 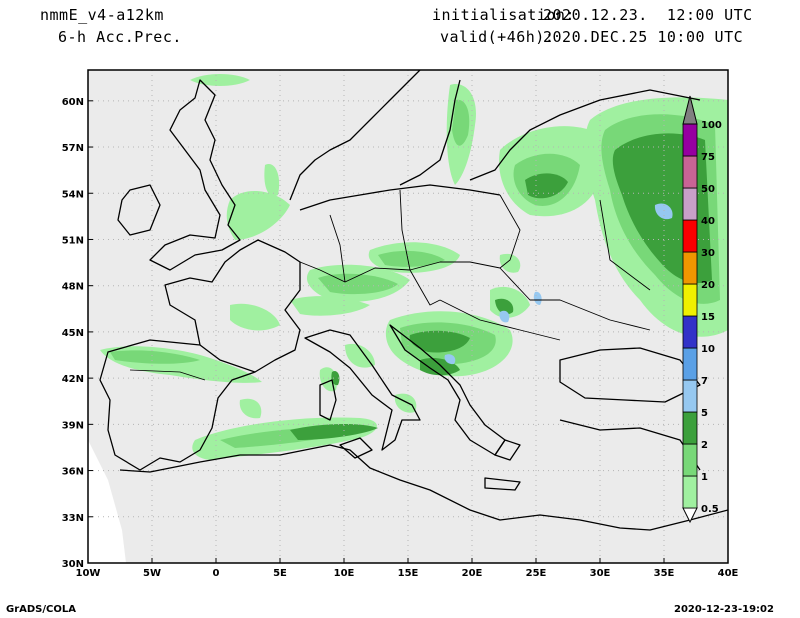 I want to click on lon-label: 30E, so click(x=600, y=573).